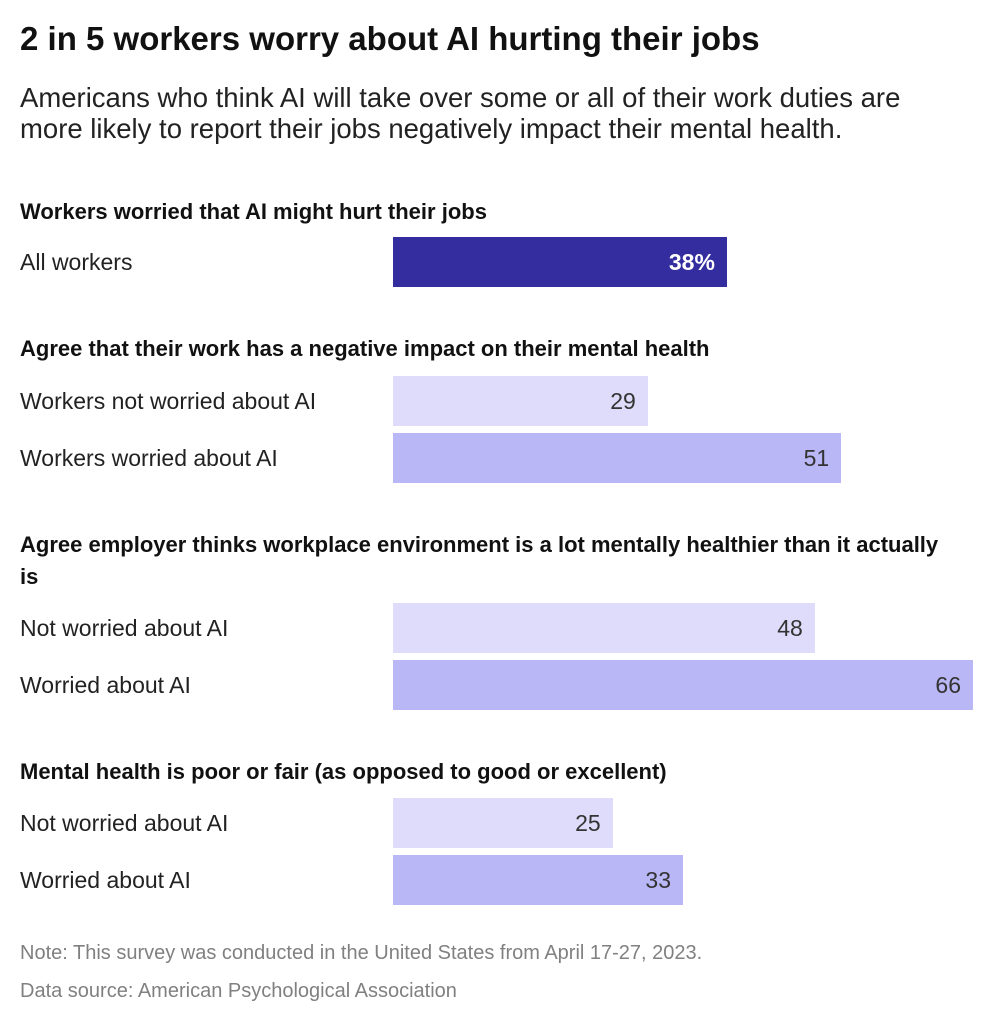 This screenshot has height=1024, width=993. I want to click on bar-row: Workers not worried about AI 29, so click(496, 401).